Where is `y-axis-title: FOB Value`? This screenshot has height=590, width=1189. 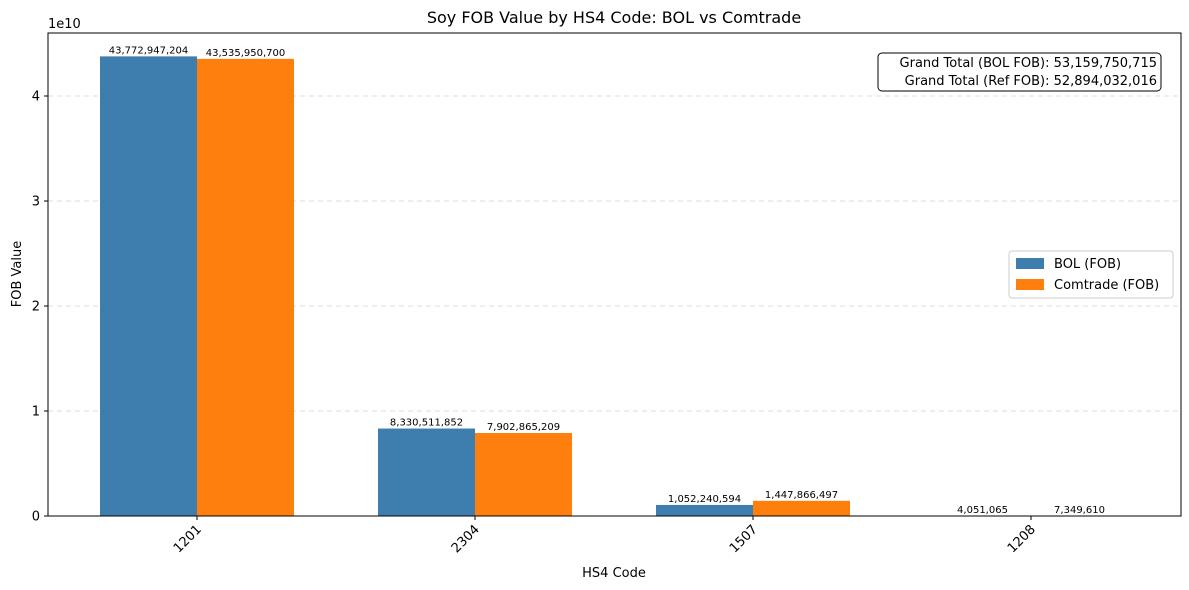
y-axis-title: FOB Value is located at coordinates (17, 274).